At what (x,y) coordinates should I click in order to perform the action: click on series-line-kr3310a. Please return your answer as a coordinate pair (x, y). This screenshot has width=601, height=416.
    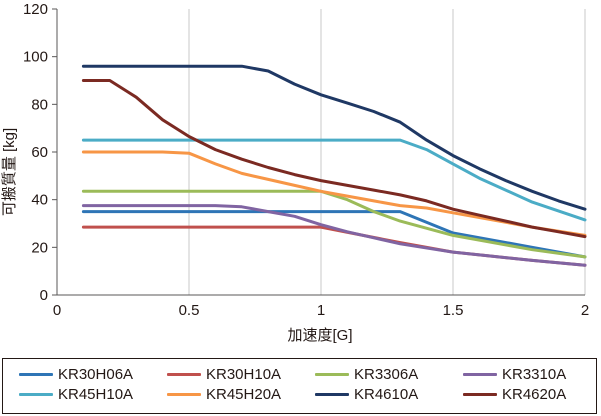
    Looking at the image, I should click on (334, 235).